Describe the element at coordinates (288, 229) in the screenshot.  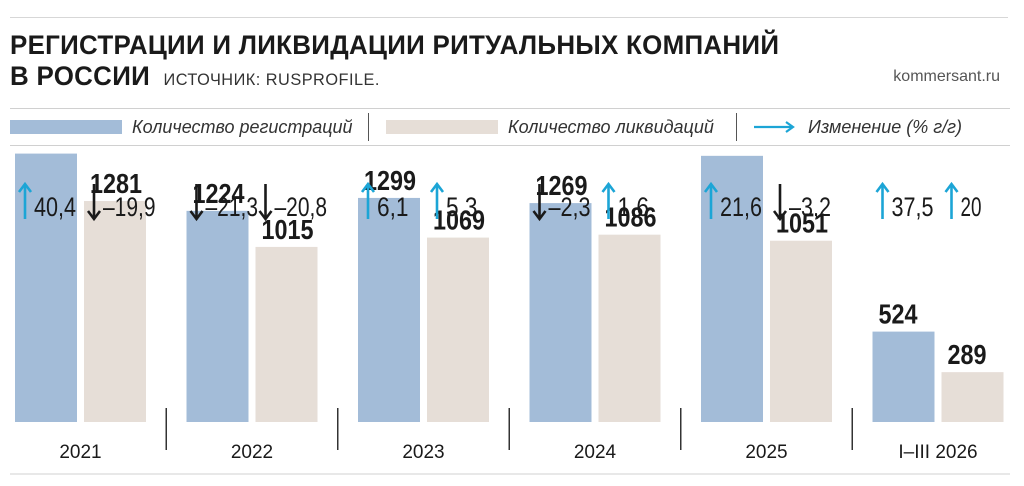
I see `value-label-liquidations: 1015` at that location.